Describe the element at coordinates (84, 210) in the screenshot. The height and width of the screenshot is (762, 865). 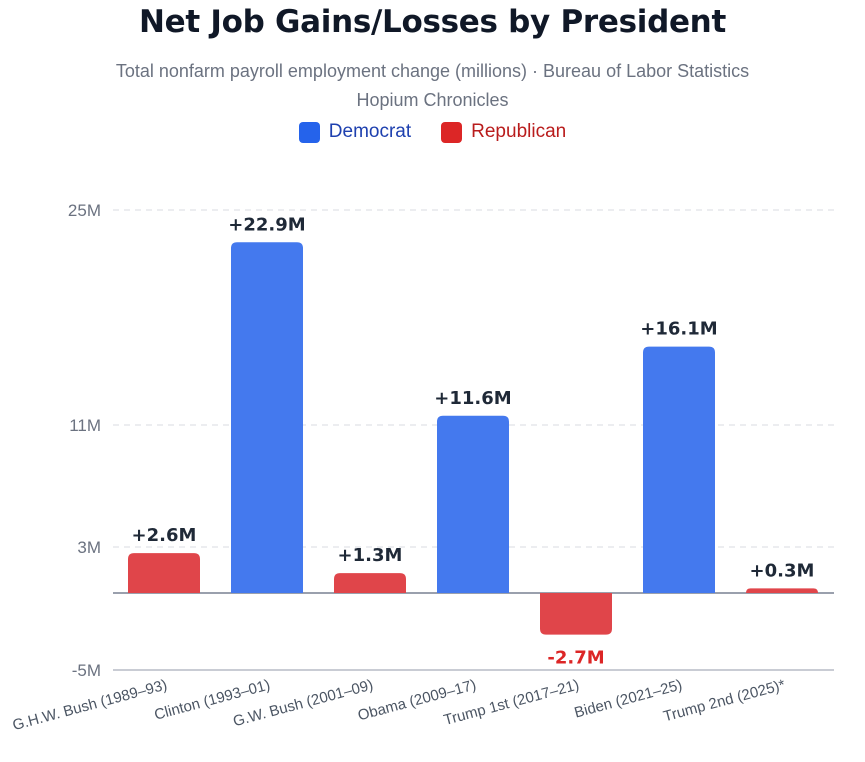
I see `y-tick-label: 25M` at that location.